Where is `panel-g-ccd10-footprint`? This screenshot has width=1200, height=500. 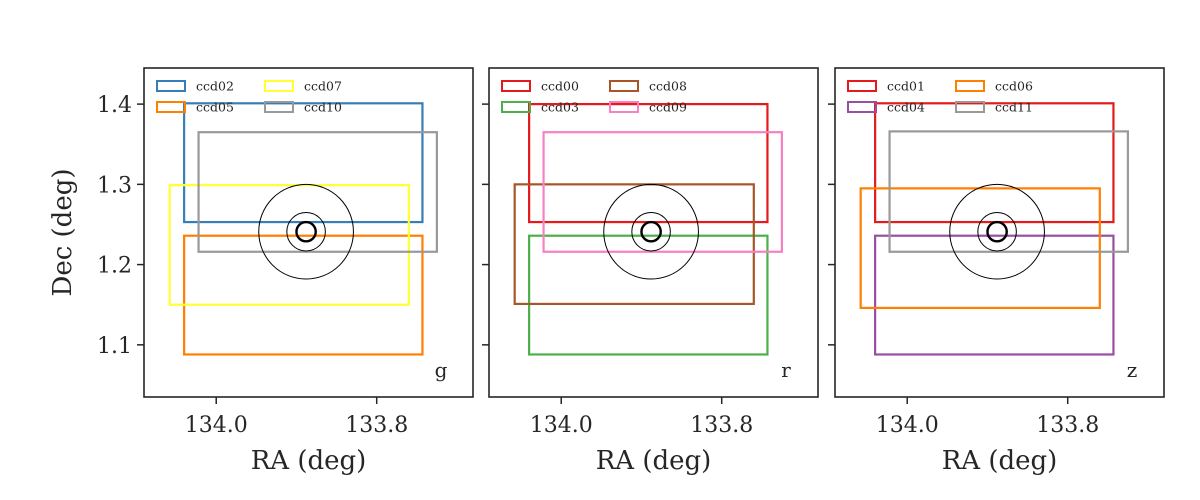 panel-g-ccd10-footprint is located at coordinates (317, 192).